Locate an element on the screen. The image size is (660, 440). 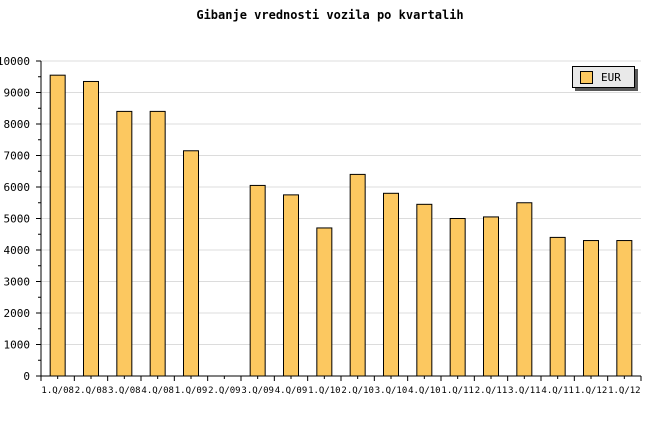
chart-title: Gibanje vrednosti vozila po kvartalih is located at coordinates (330, 15).